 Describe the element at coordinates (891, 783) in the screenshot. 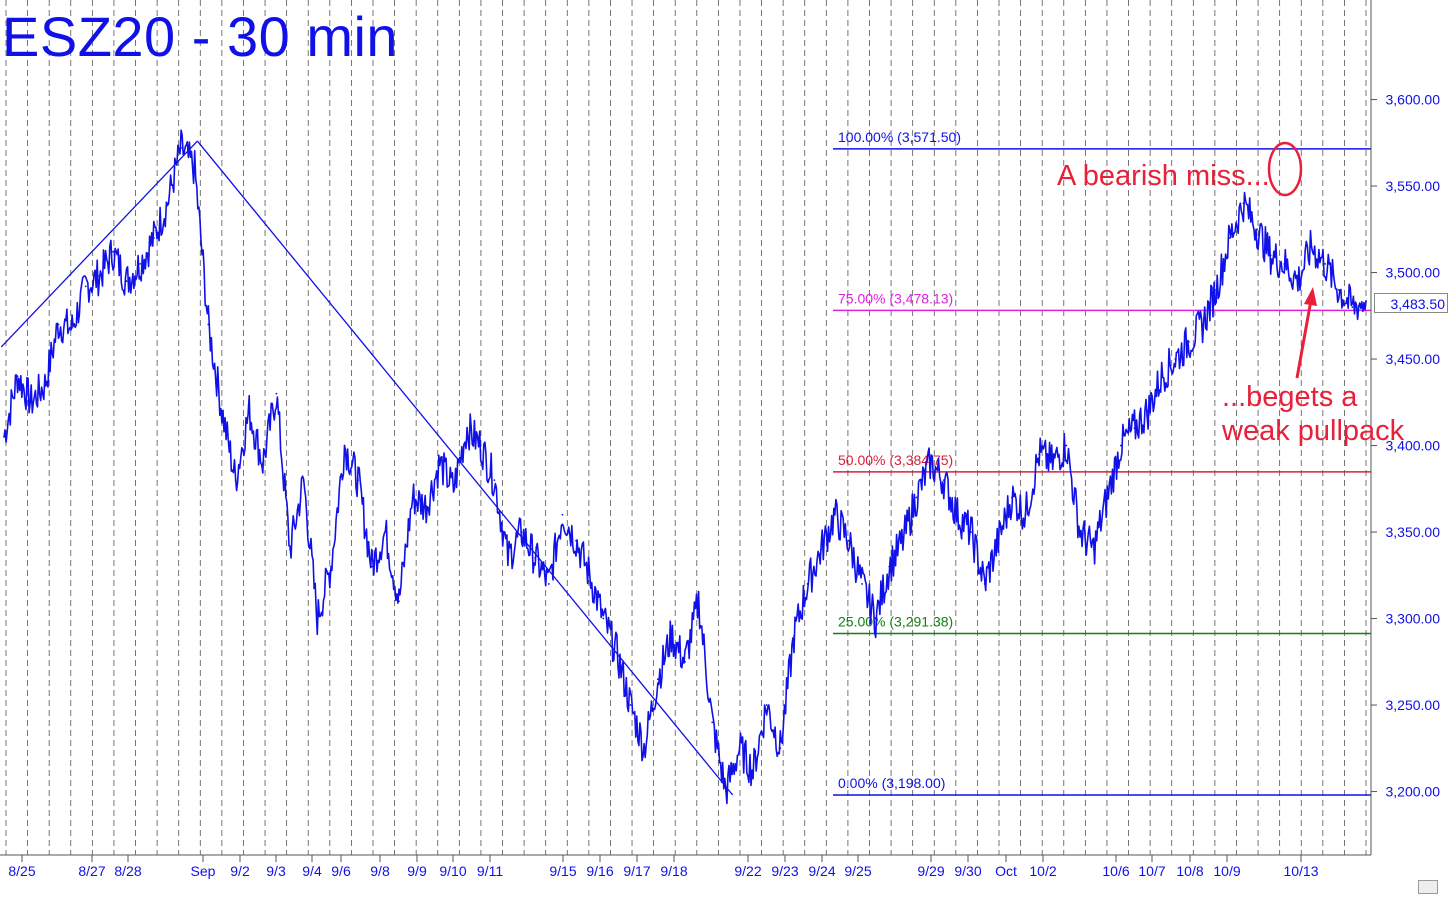

I see `fib-level-label: 0.00% (3,198.00)` at that location.